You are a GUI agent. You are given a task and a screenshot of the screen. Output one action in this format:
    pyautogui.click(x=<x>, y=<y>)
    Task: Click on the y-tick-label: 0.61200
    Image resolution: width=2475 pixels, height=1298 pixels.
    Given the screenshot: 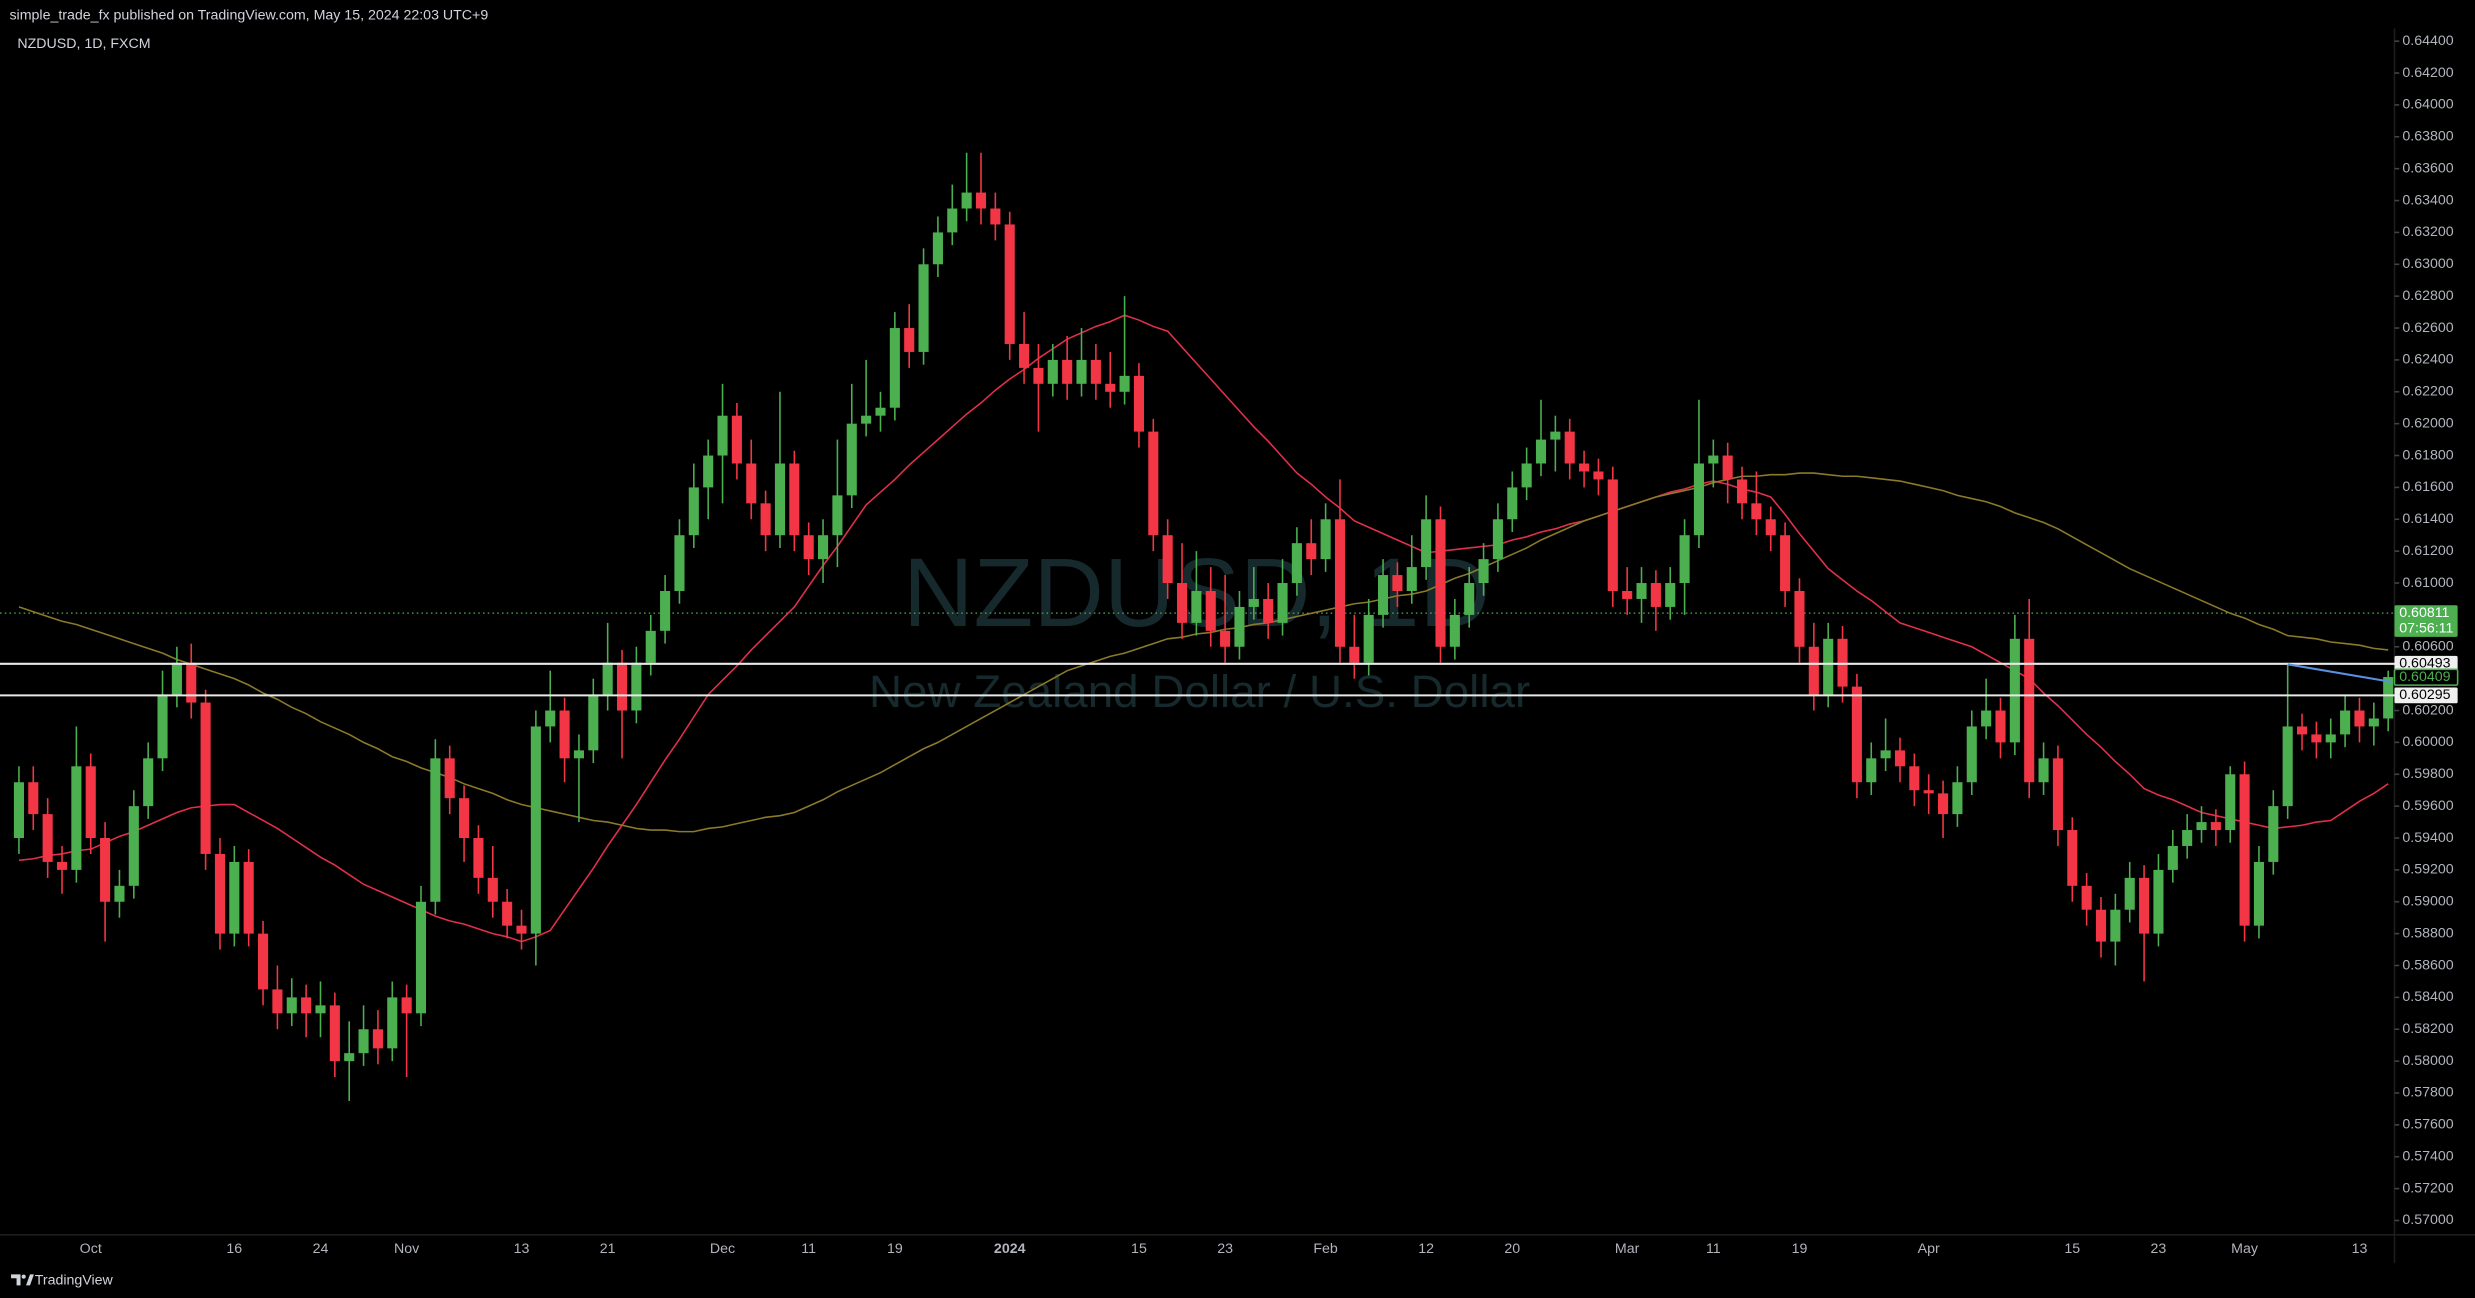 What is the action you would take?
    pyautogui.click(x=2427, y=551)
    